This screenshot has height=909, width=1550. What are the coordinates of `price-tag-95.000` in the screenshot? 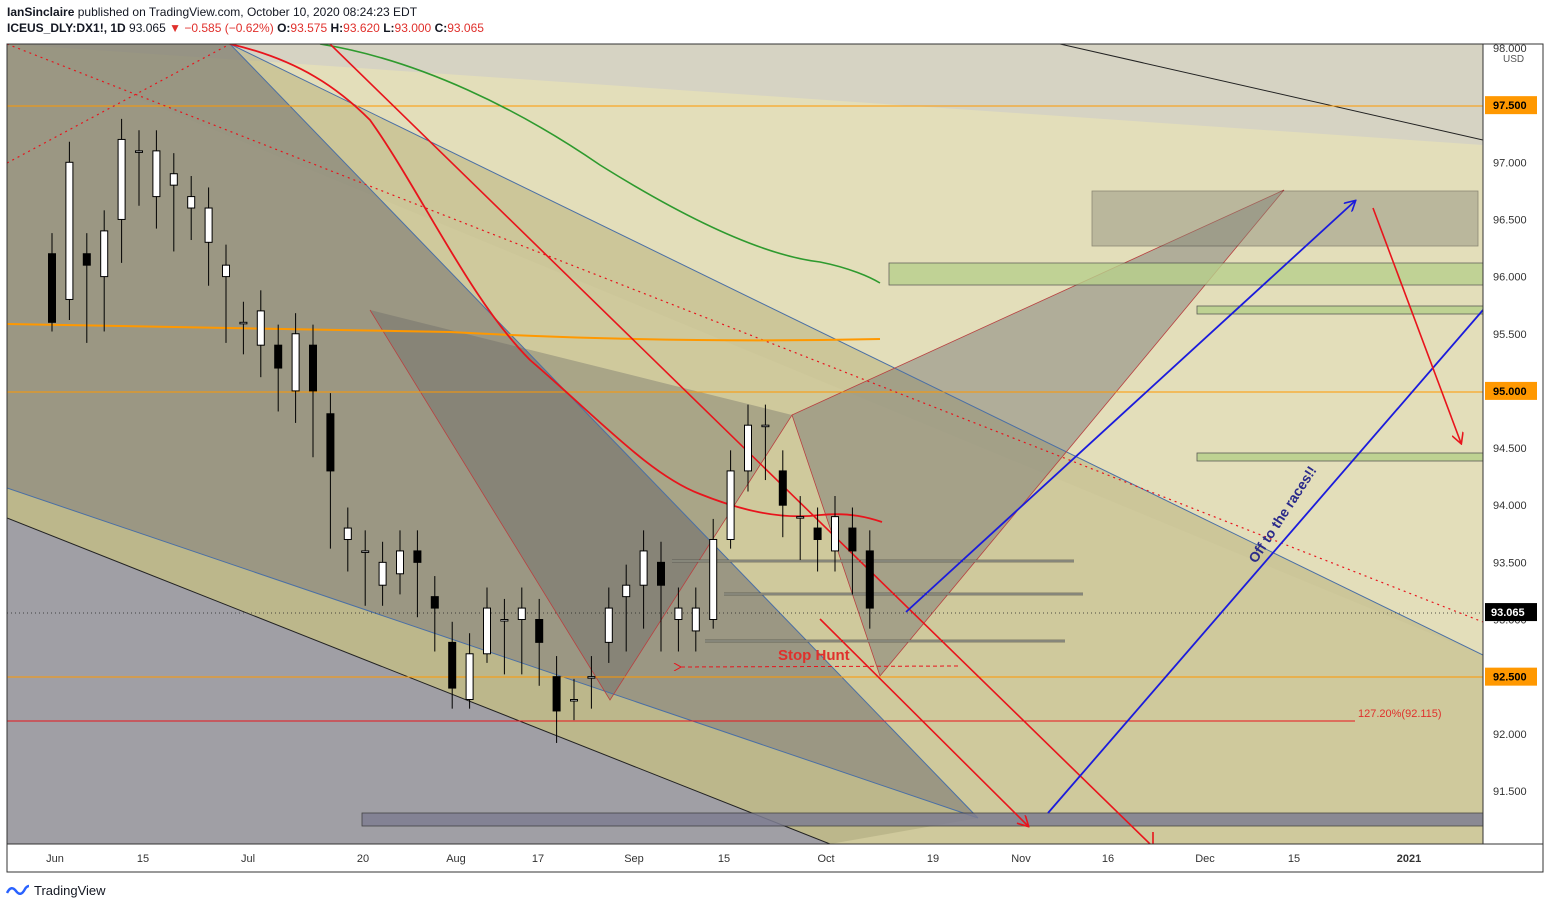 It's located at (1511, 390).